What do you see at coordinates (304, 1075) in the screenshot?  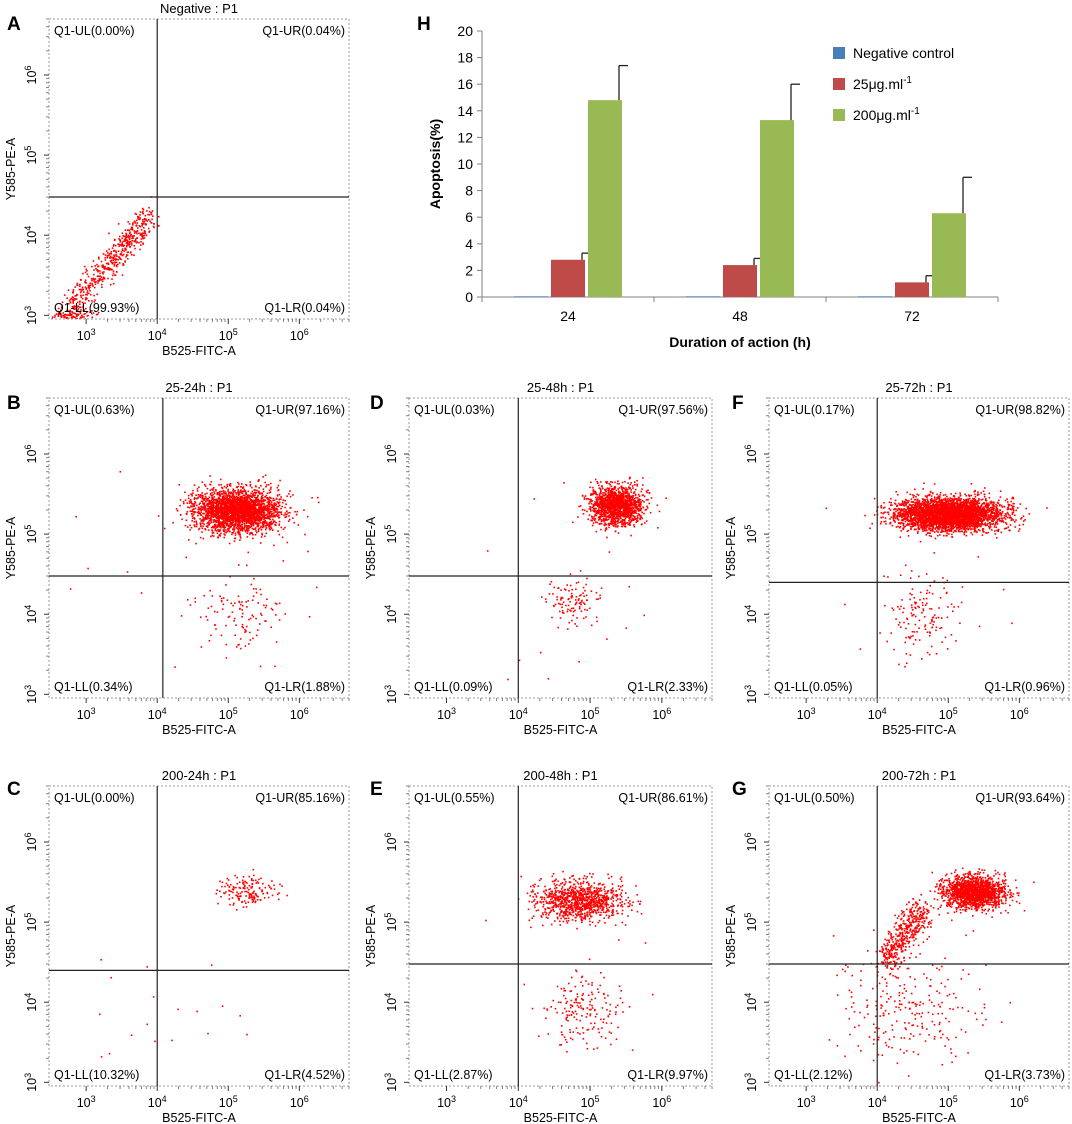 I see `quadrant-label-lr: Q1-LR(4.52%)` at bounding box center [304, 1075].